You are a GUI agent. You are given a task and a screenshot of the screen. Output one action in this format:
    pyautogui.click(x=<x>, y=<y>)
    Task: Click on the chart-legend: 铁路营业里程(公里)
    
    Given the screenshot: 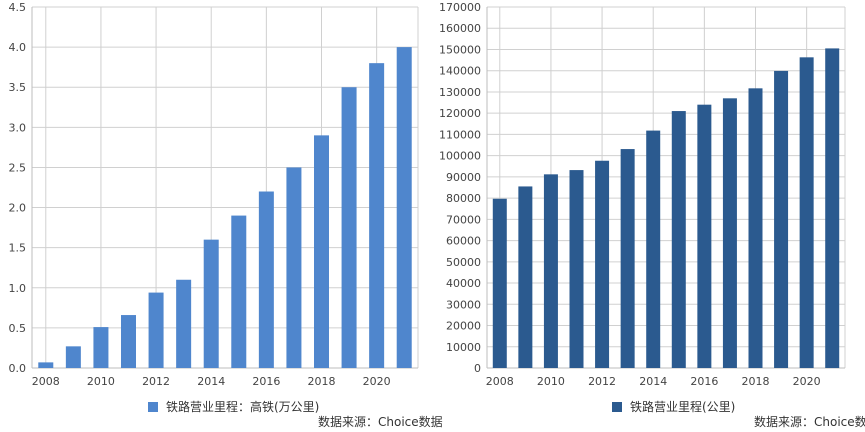 What is the action you would take?
    pyautogui.click(x=673, y=406)
    